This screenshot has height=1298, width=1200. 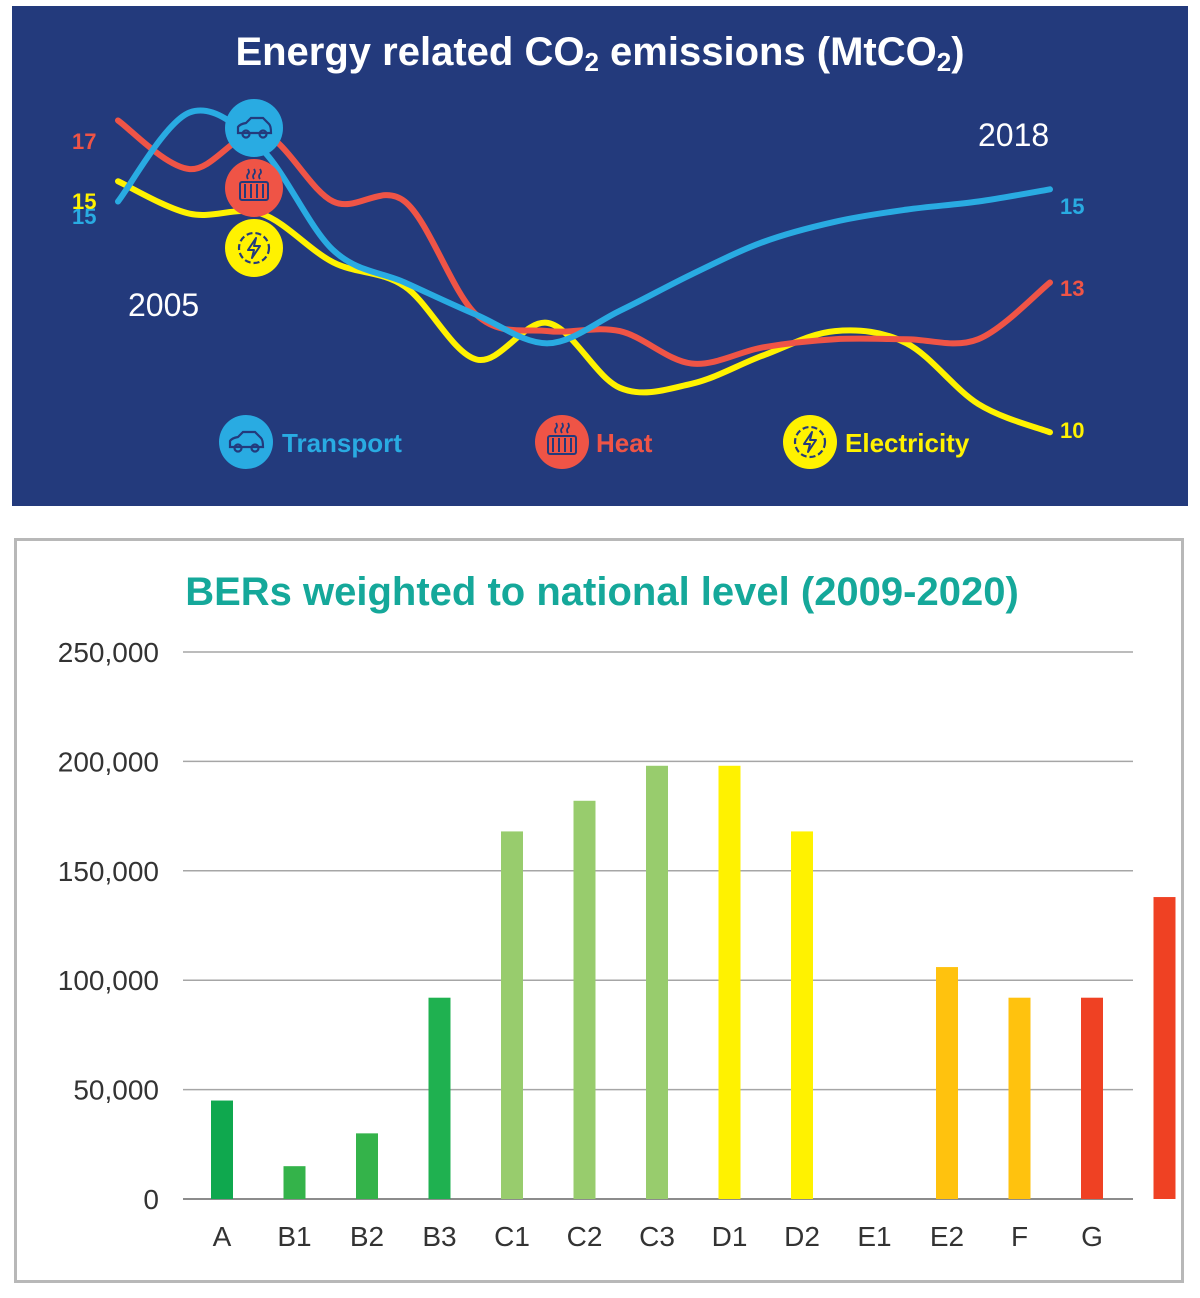 I want to click on bar-D1, so click(x=729, y=982).